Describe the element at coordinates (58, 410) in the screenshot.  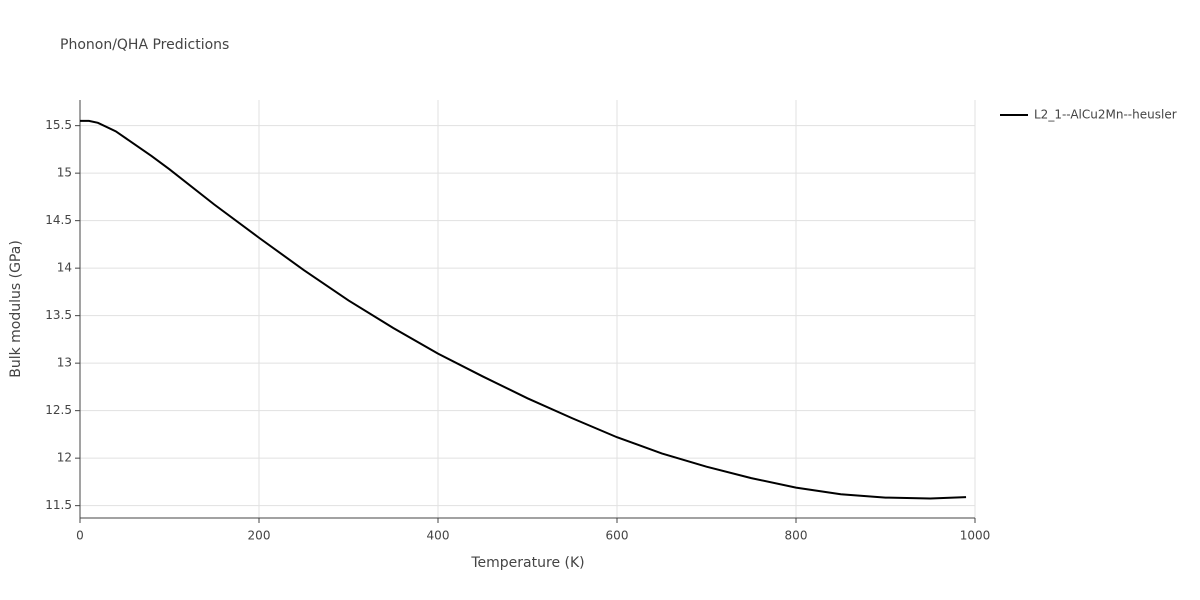
I see `y-tick-label: 12.5` at that location.